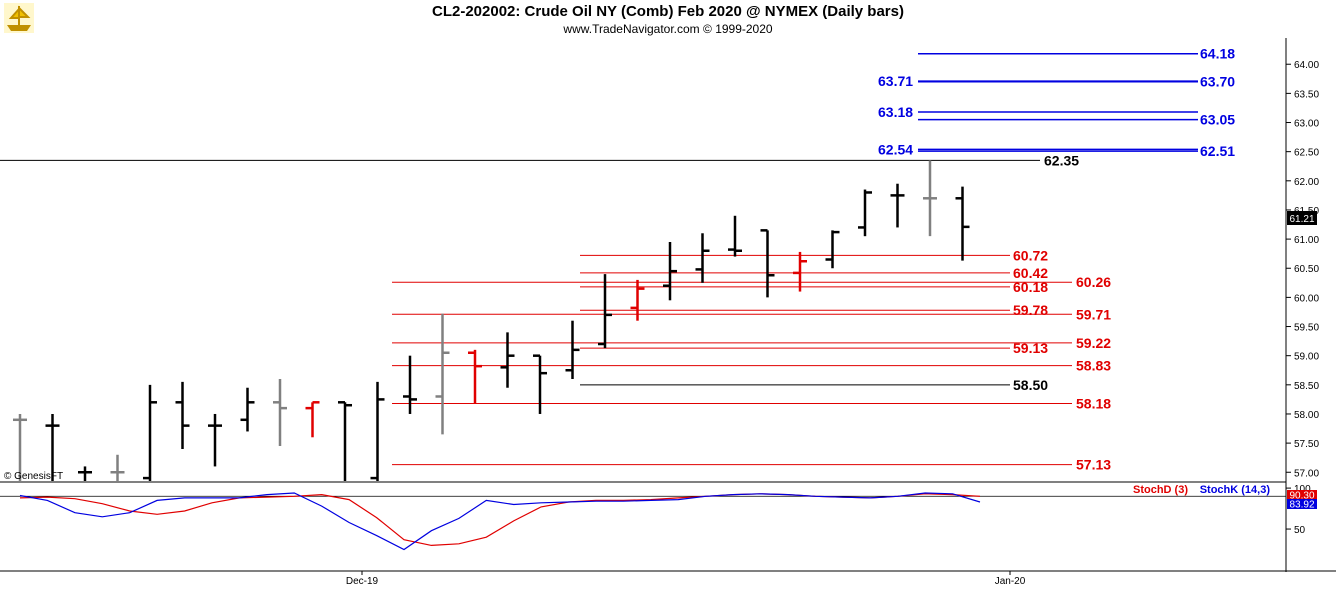 The height and width of the screenshot is (591, 1336). I want to click on stoch-tick-label: 50, so click(1300, 530).